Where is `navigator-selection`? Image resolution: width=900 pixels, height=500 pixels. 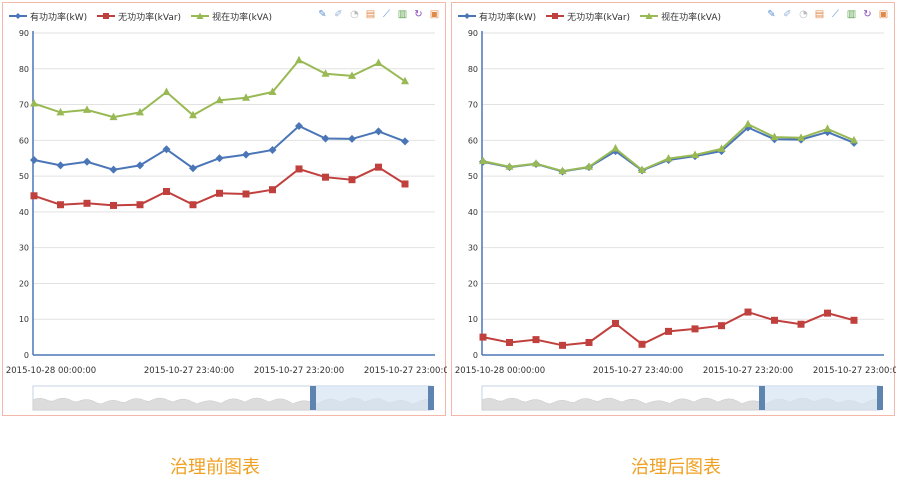 navigator-selection is located at coordinates (821, 398).